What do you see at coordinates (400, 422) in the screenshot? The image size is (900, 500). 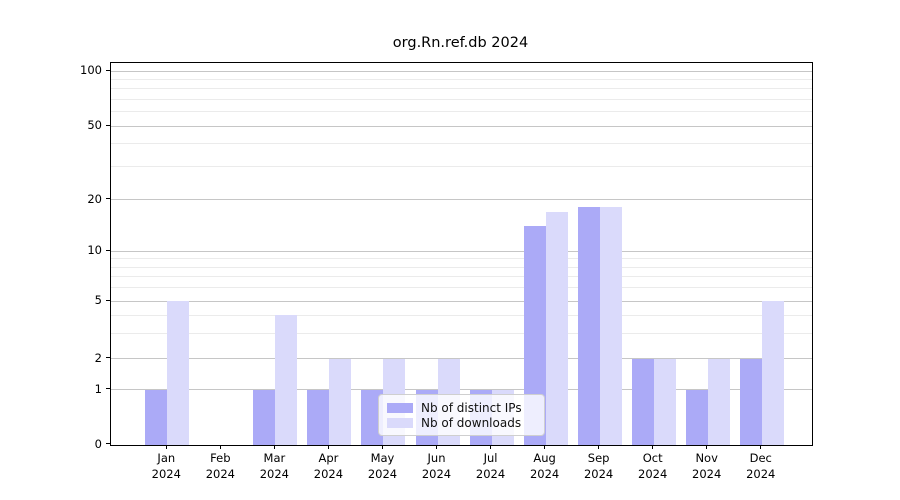 I see `downloads-swatch-icon` at bounding box center [400, 422].